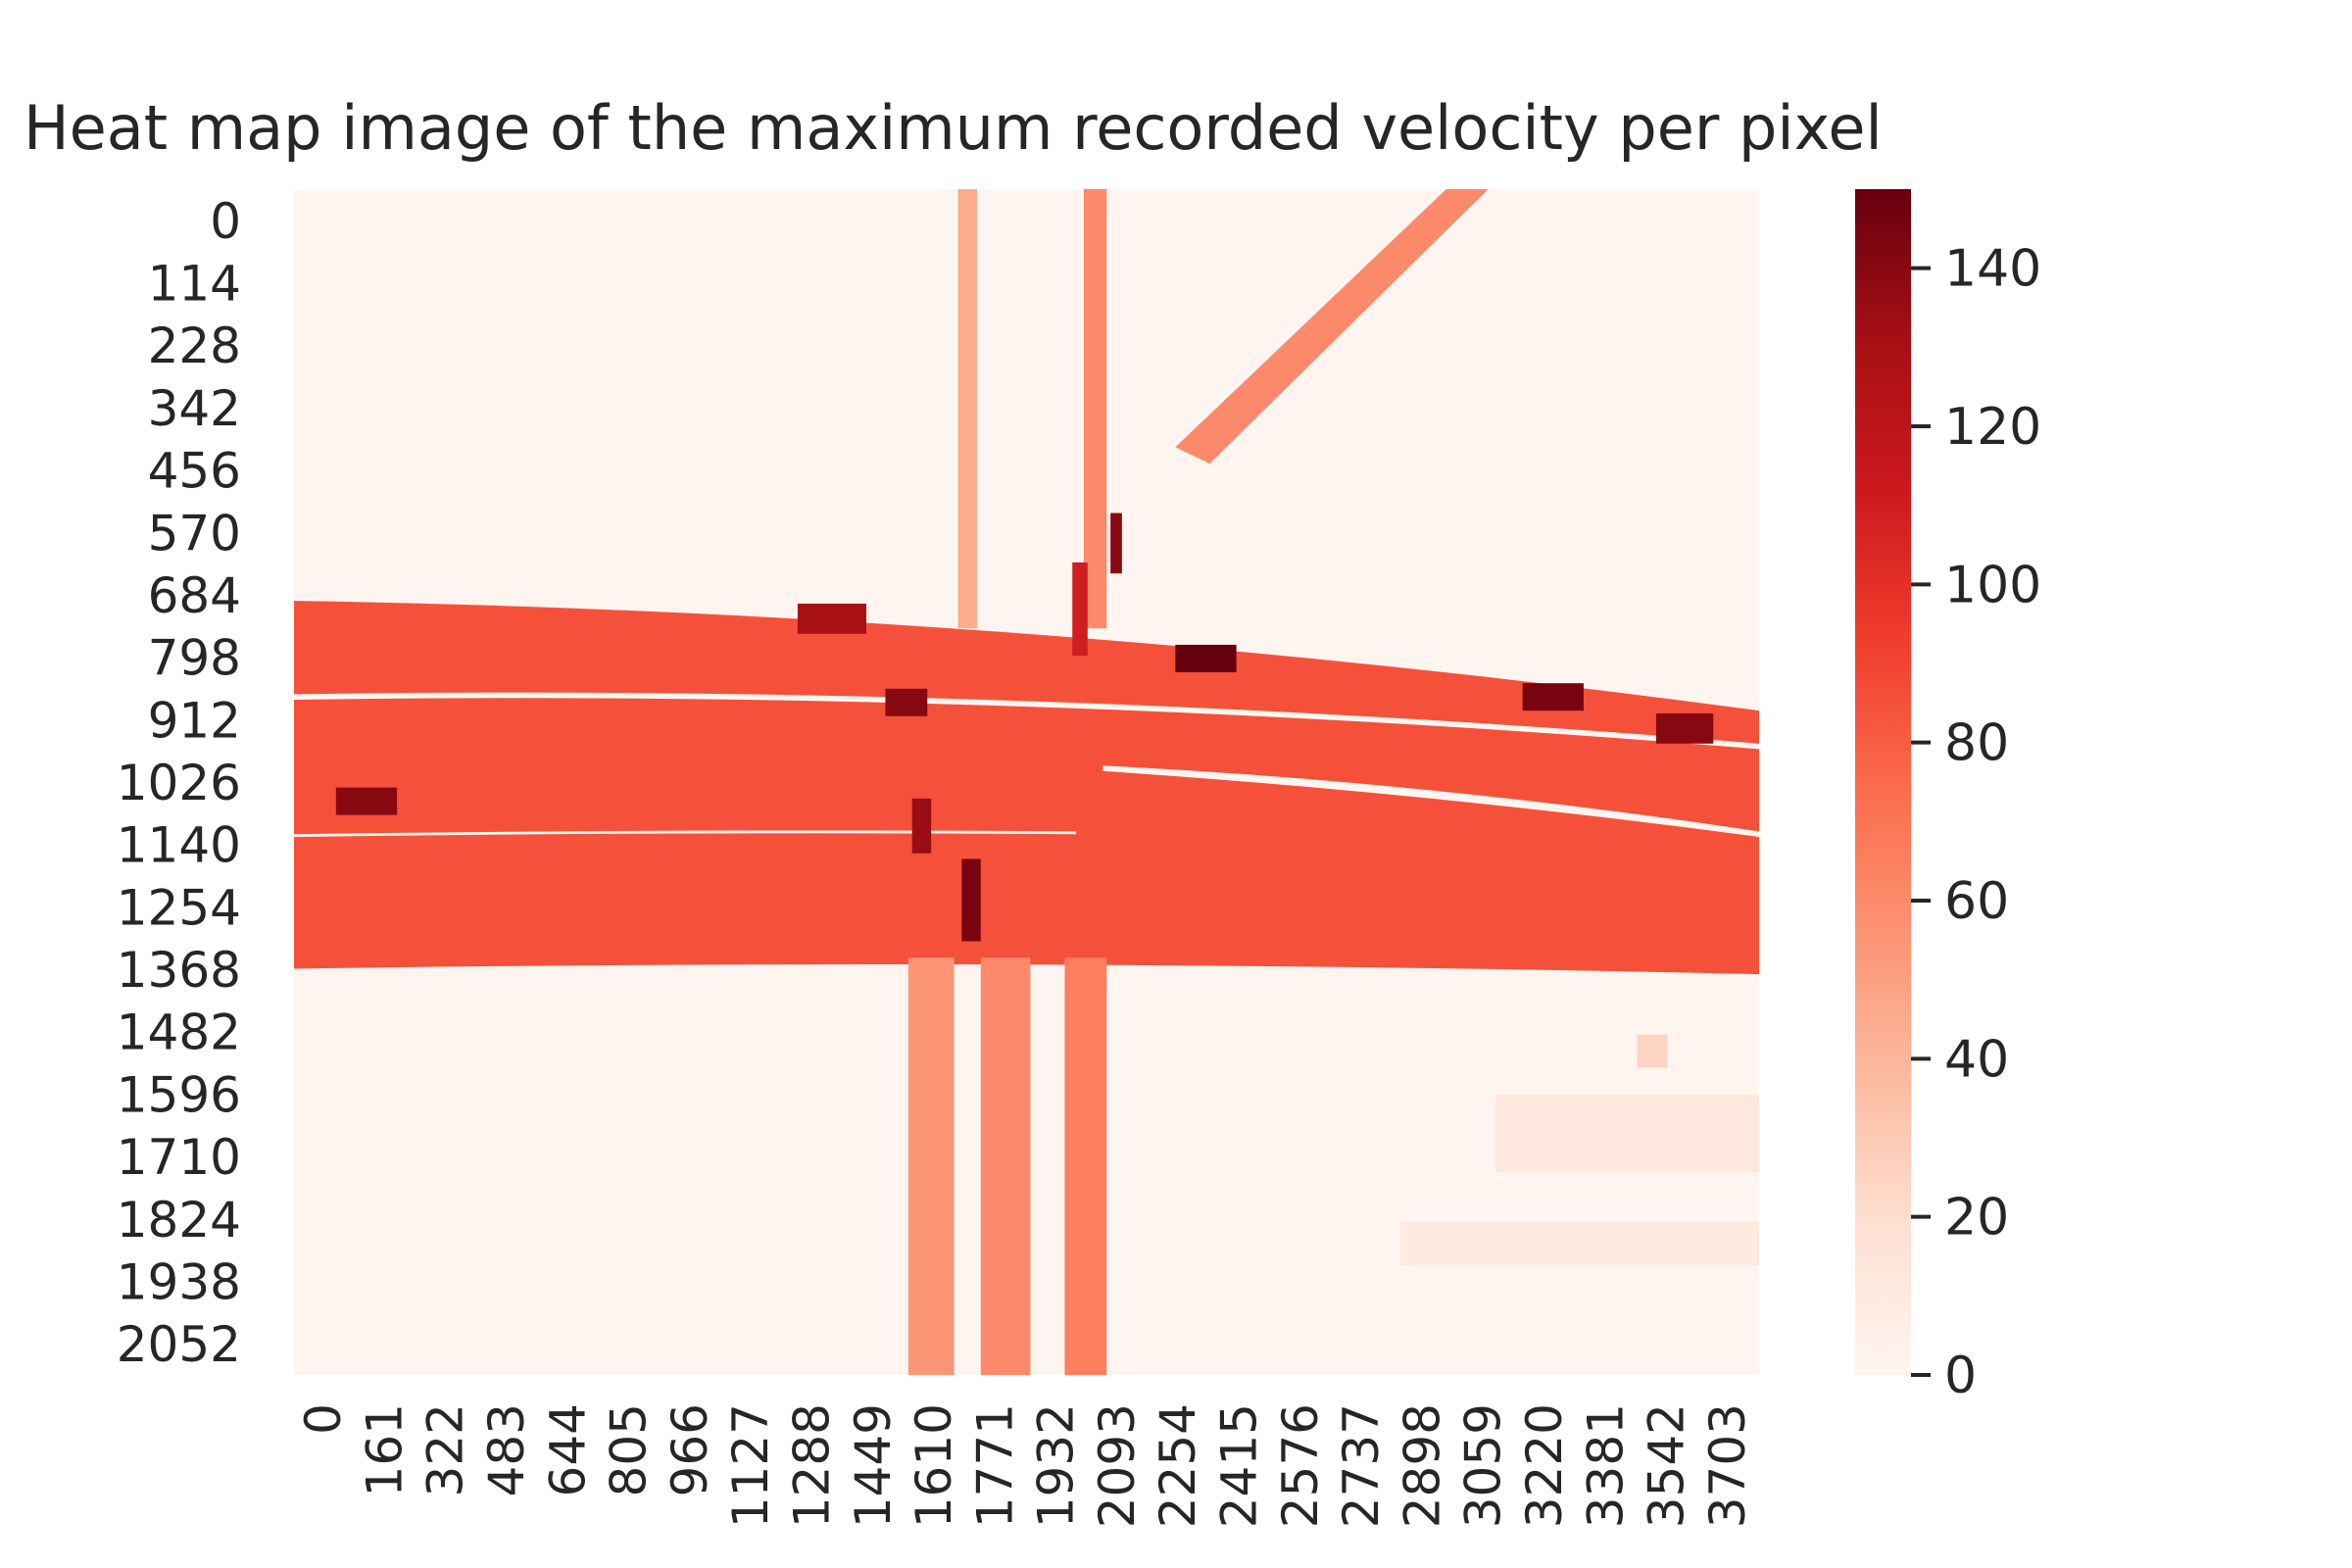 The image size is (2352, 1568). What do you see at coordinates (194, 409) in the screenshot?
I see `y-tick-label: 342` at bounding box center [194, 409].